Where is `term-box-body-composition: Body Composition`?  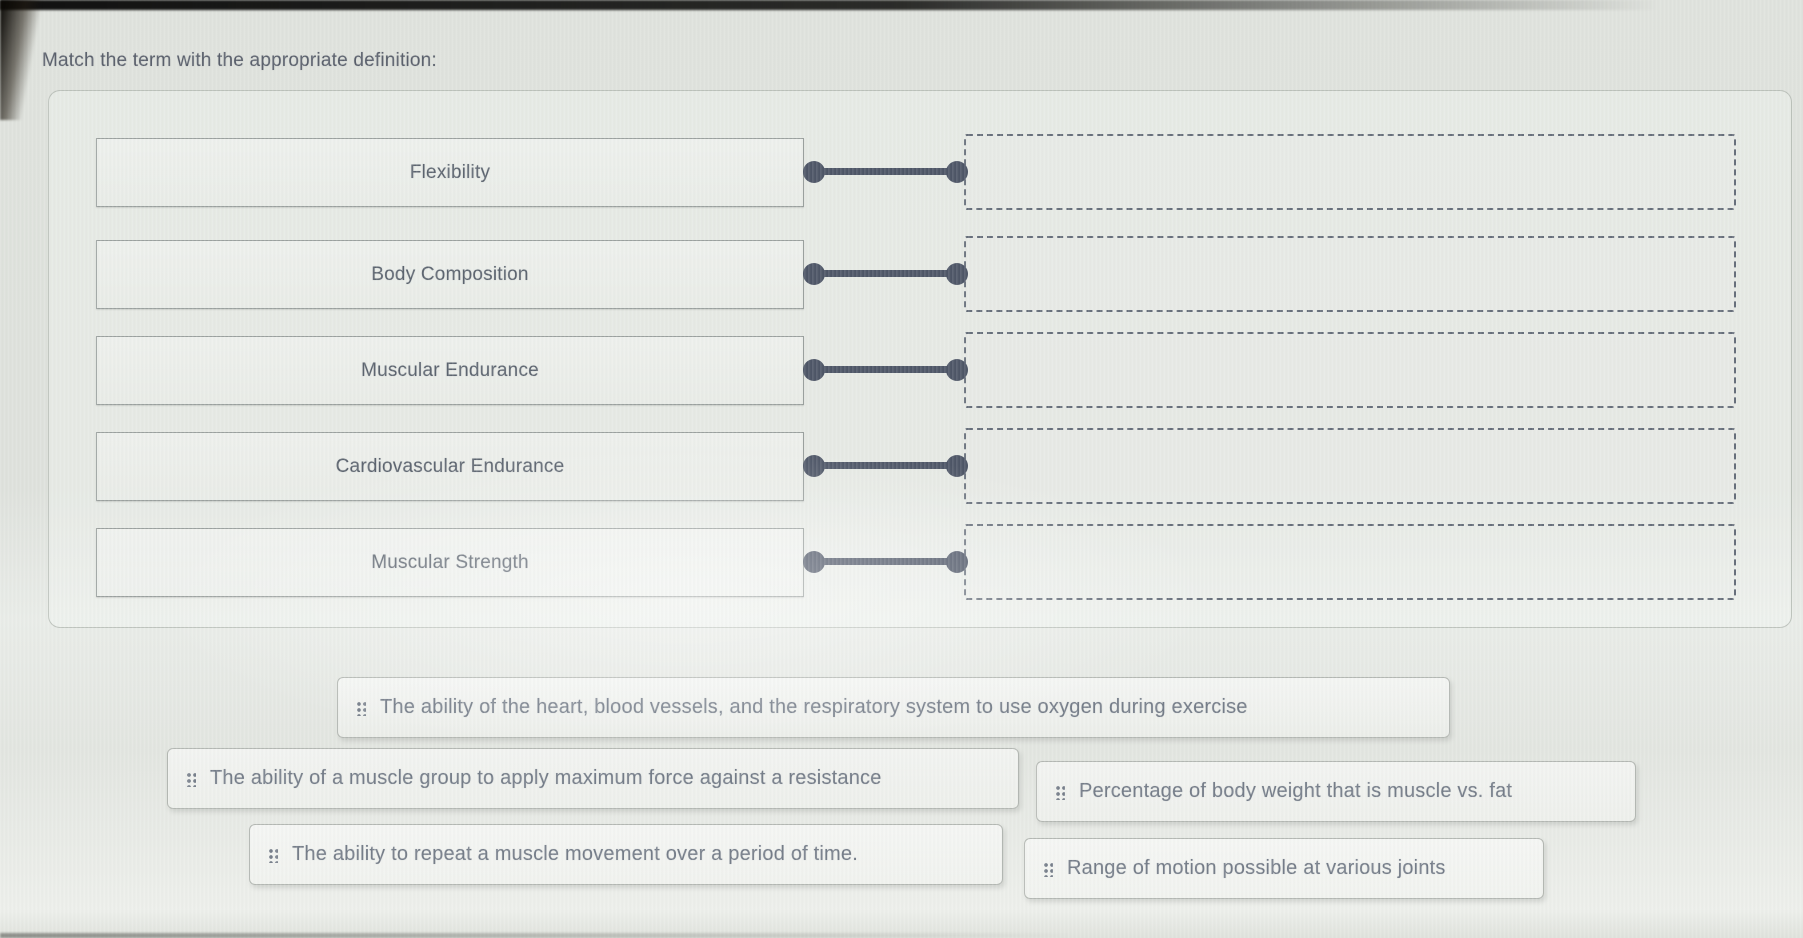 term-box-body-composition: Body Composition is located at coordinates (450, 274).